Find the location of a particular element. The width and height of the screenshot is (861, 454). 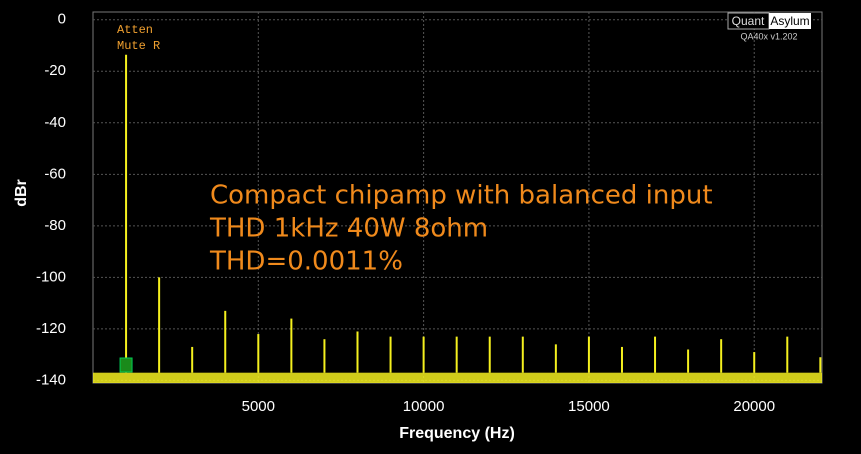

logo-text: Quant is located at coordinates (748, 21).